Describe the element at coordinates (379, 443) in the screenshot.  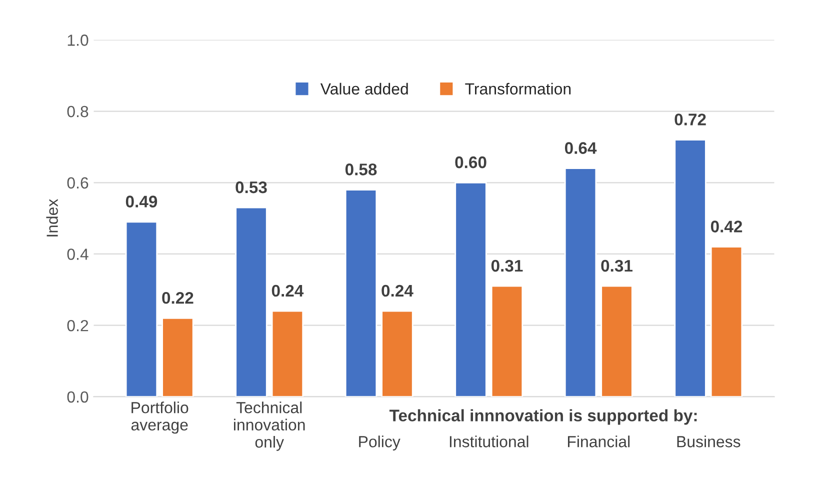
I see `x-tick-label: Policy` at that location.